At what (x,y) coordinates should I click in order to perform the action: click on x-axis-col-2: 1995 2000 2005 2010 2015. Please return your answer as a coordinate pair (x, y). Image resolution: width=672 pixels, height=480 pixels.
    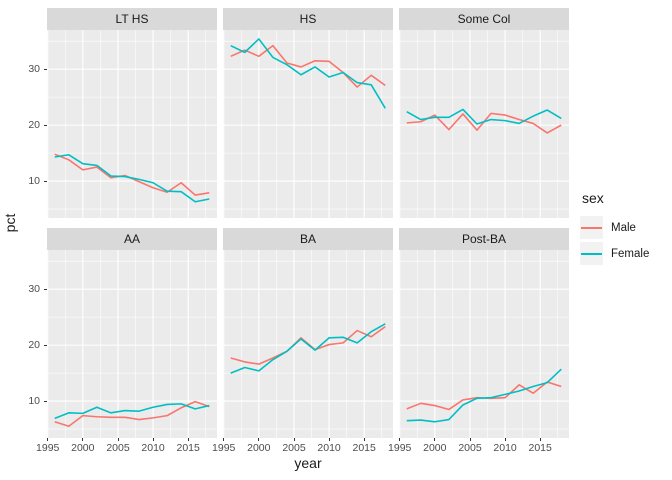
    Looking at the image, I should click on (302, 448).